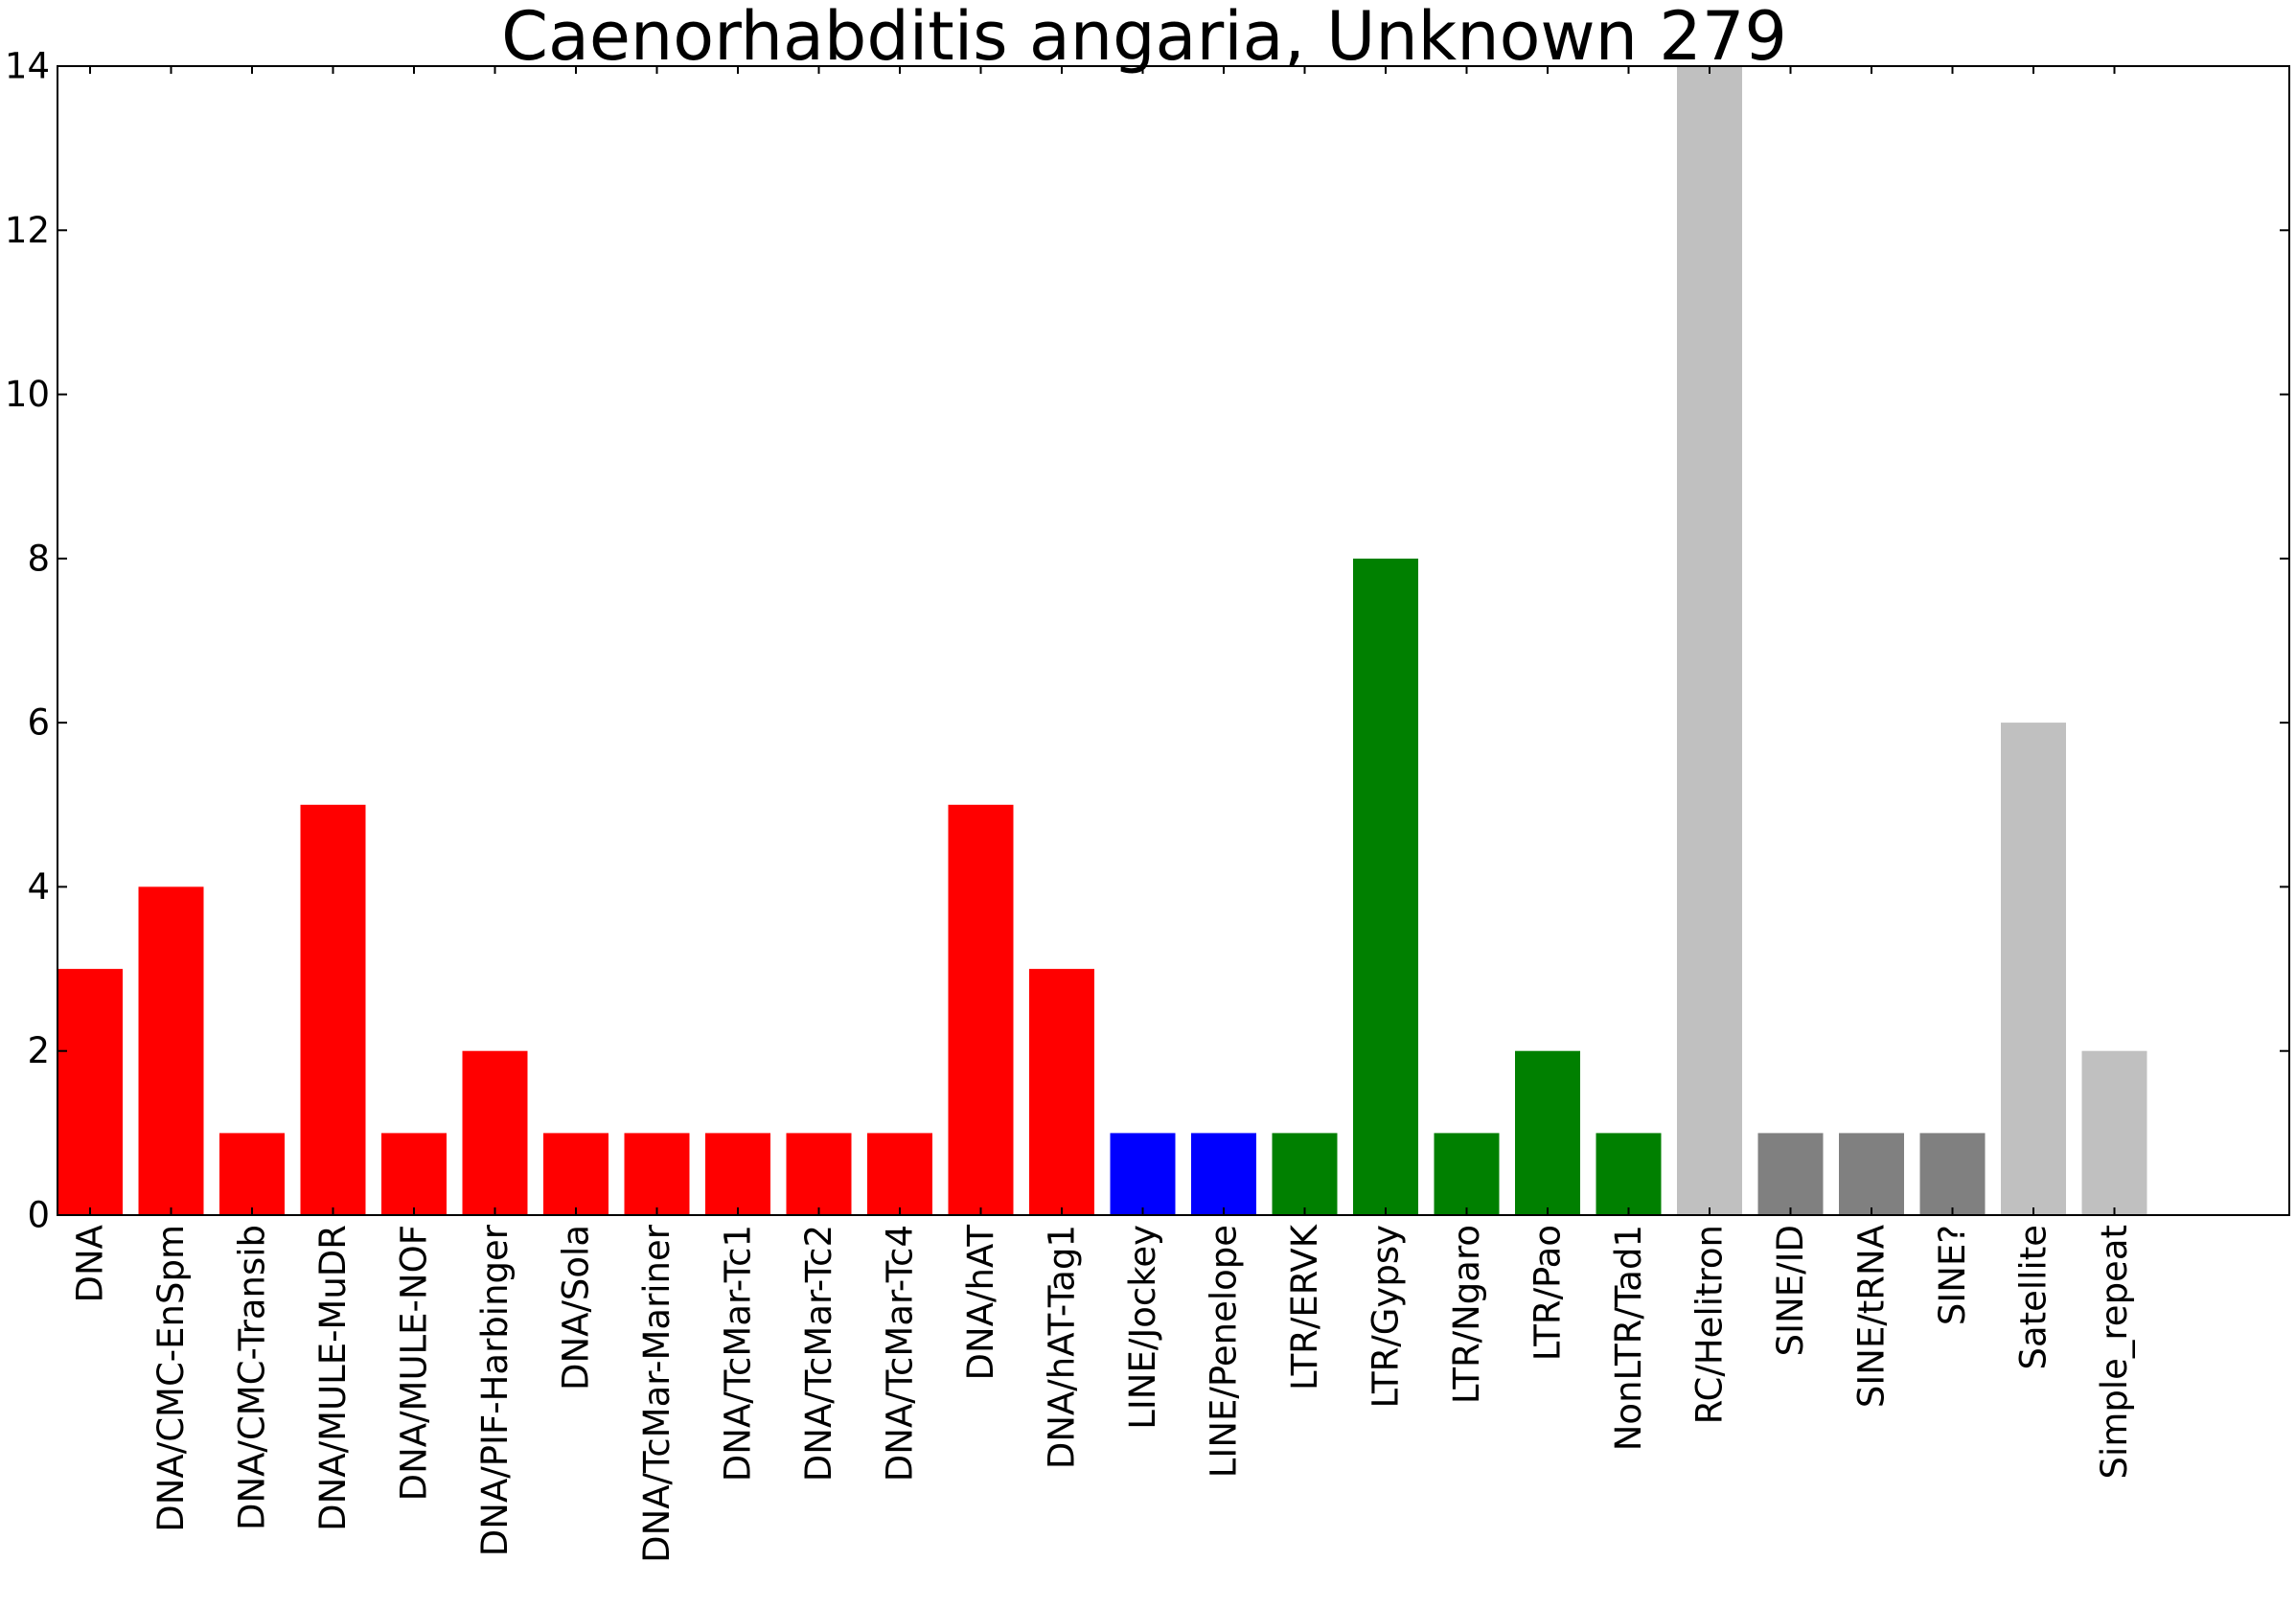  I want to click on y-tick-label: 10, so click(27, 395).